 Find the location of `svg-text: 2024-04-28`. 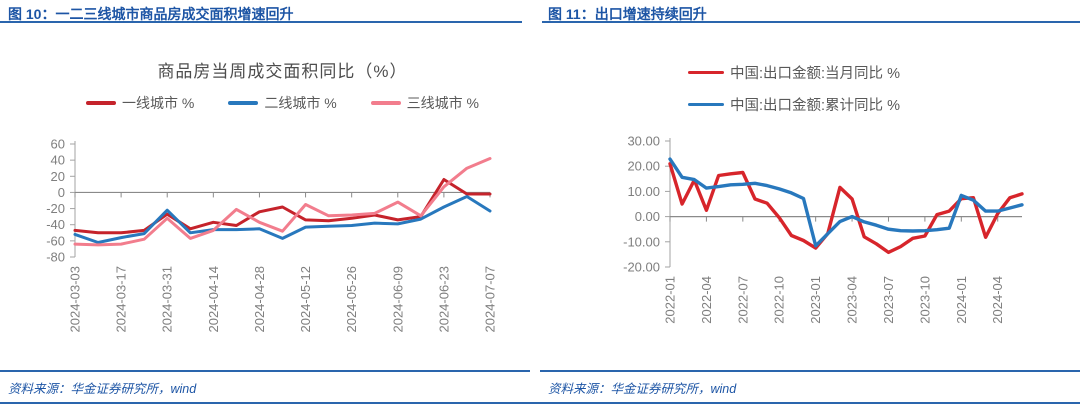

svg-text: 2024-04-28 is located at coordinates (259, 299).